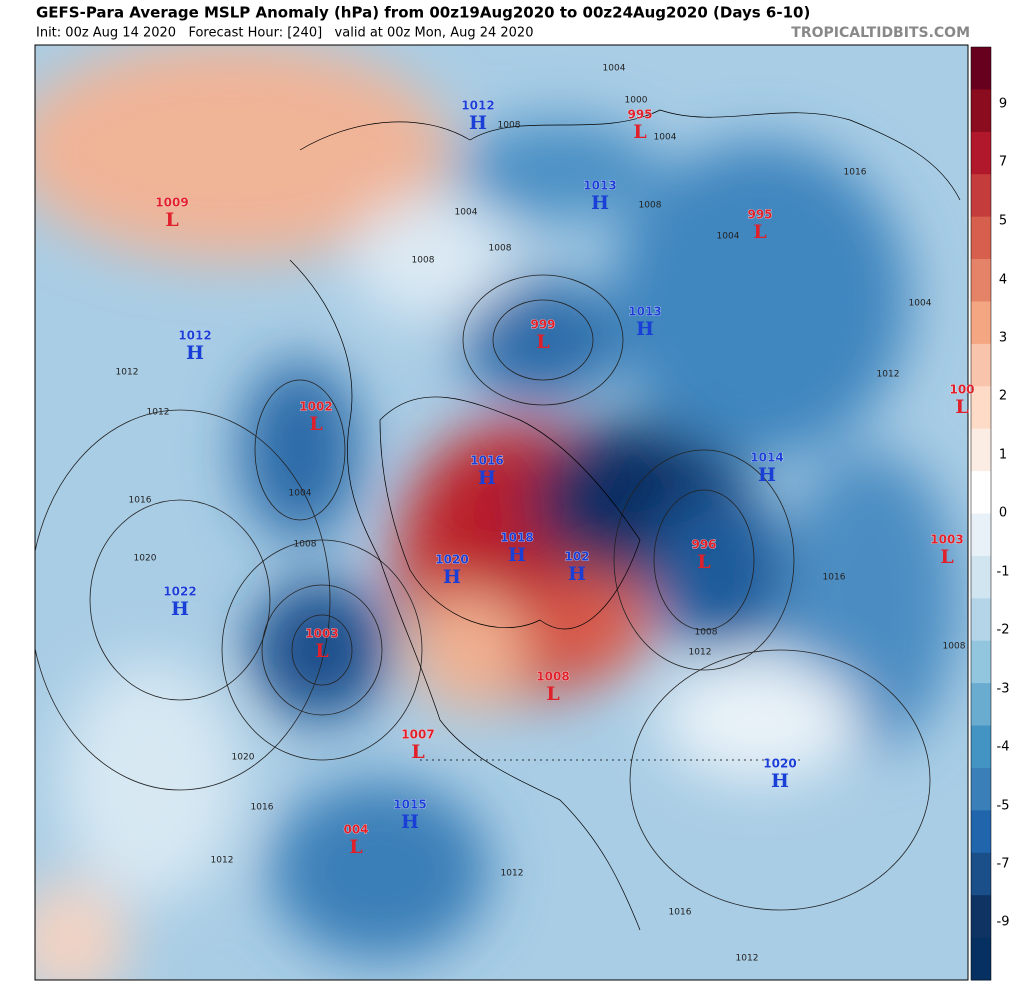  What do you see at coordinates (486, 461) in the screenshot?
I see `center-value: 1016` at bounding box center [486, 461].